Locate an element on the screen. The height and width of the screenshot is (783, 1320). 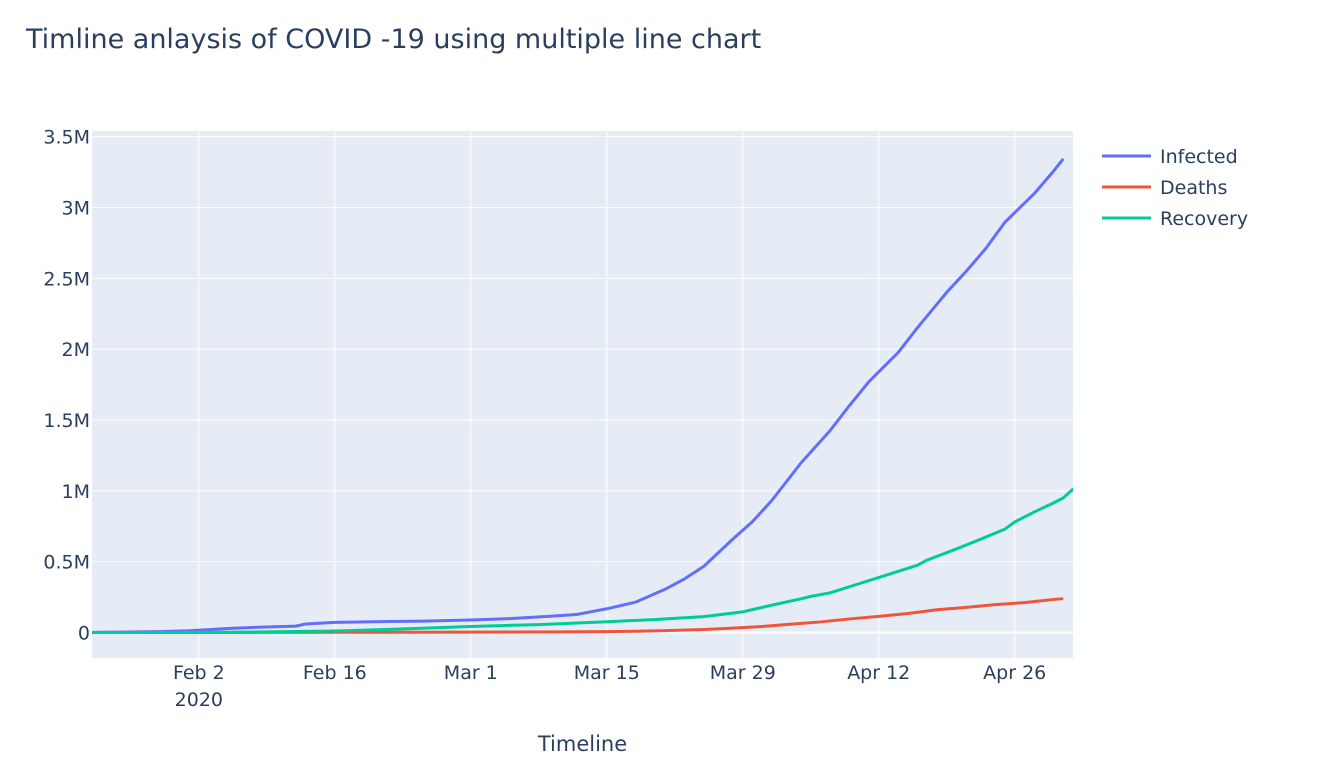
legend-item-recovery: Recovery is located at coordinates (1175, 219).